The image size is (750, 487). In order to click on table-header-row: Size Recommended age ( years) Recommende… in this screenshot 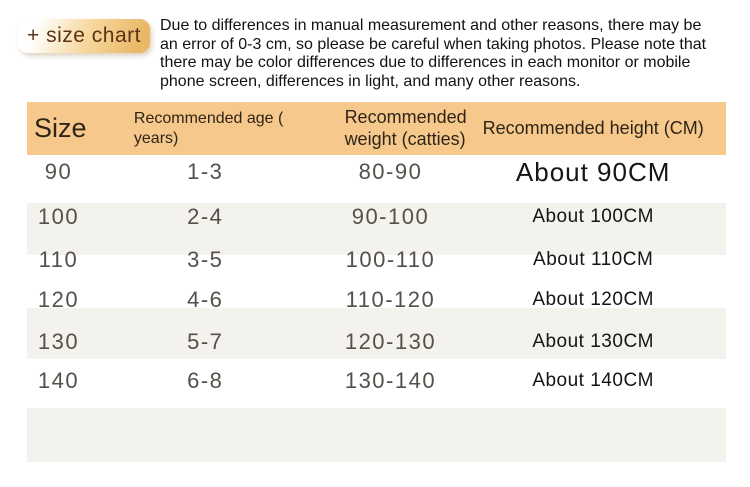, I will do `click(376, 128)`.